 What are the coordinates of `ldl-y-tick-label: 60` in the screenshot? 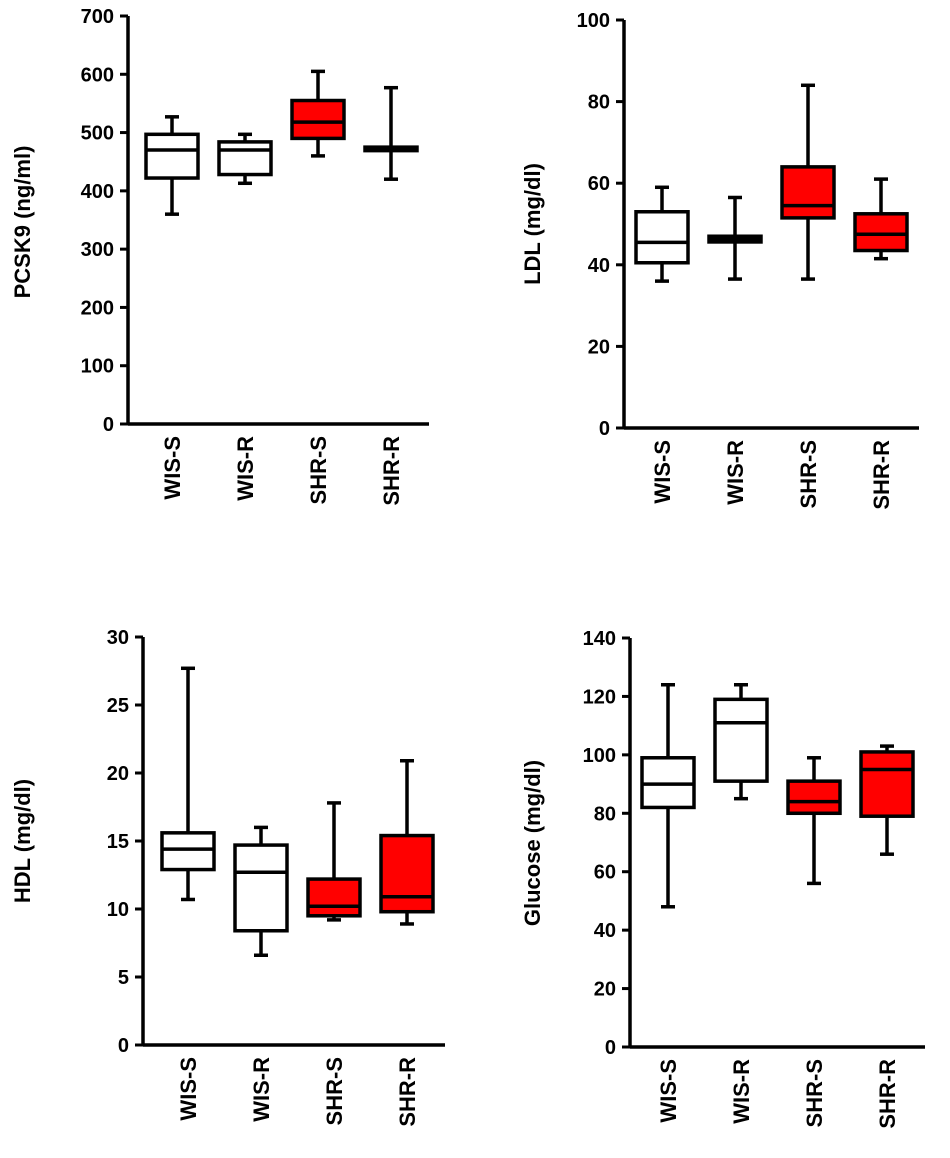 It's located at (599, 184).